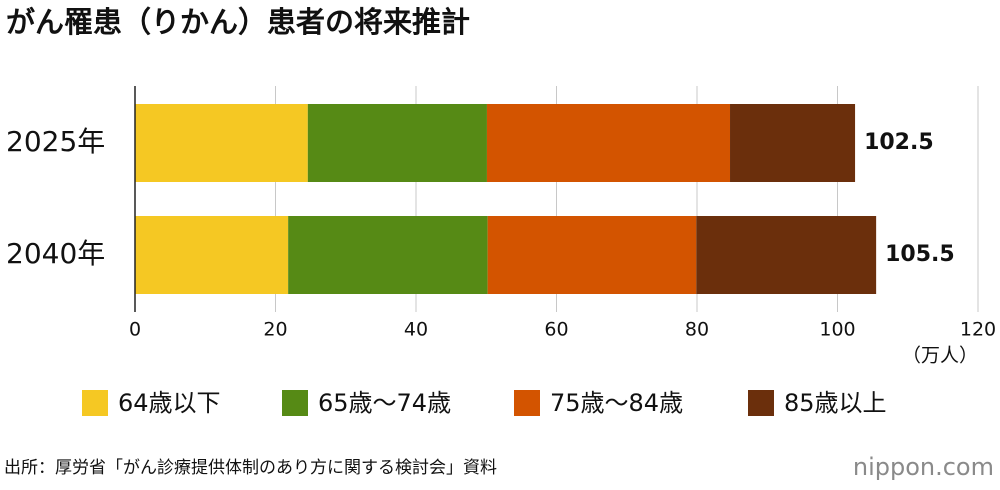 The width and height of the screenshot is (1000, 490). What do you see at coordinates (978, 330) in the screenshot?
I see `x-tick-label: 120` at bounding box center [978, 330].